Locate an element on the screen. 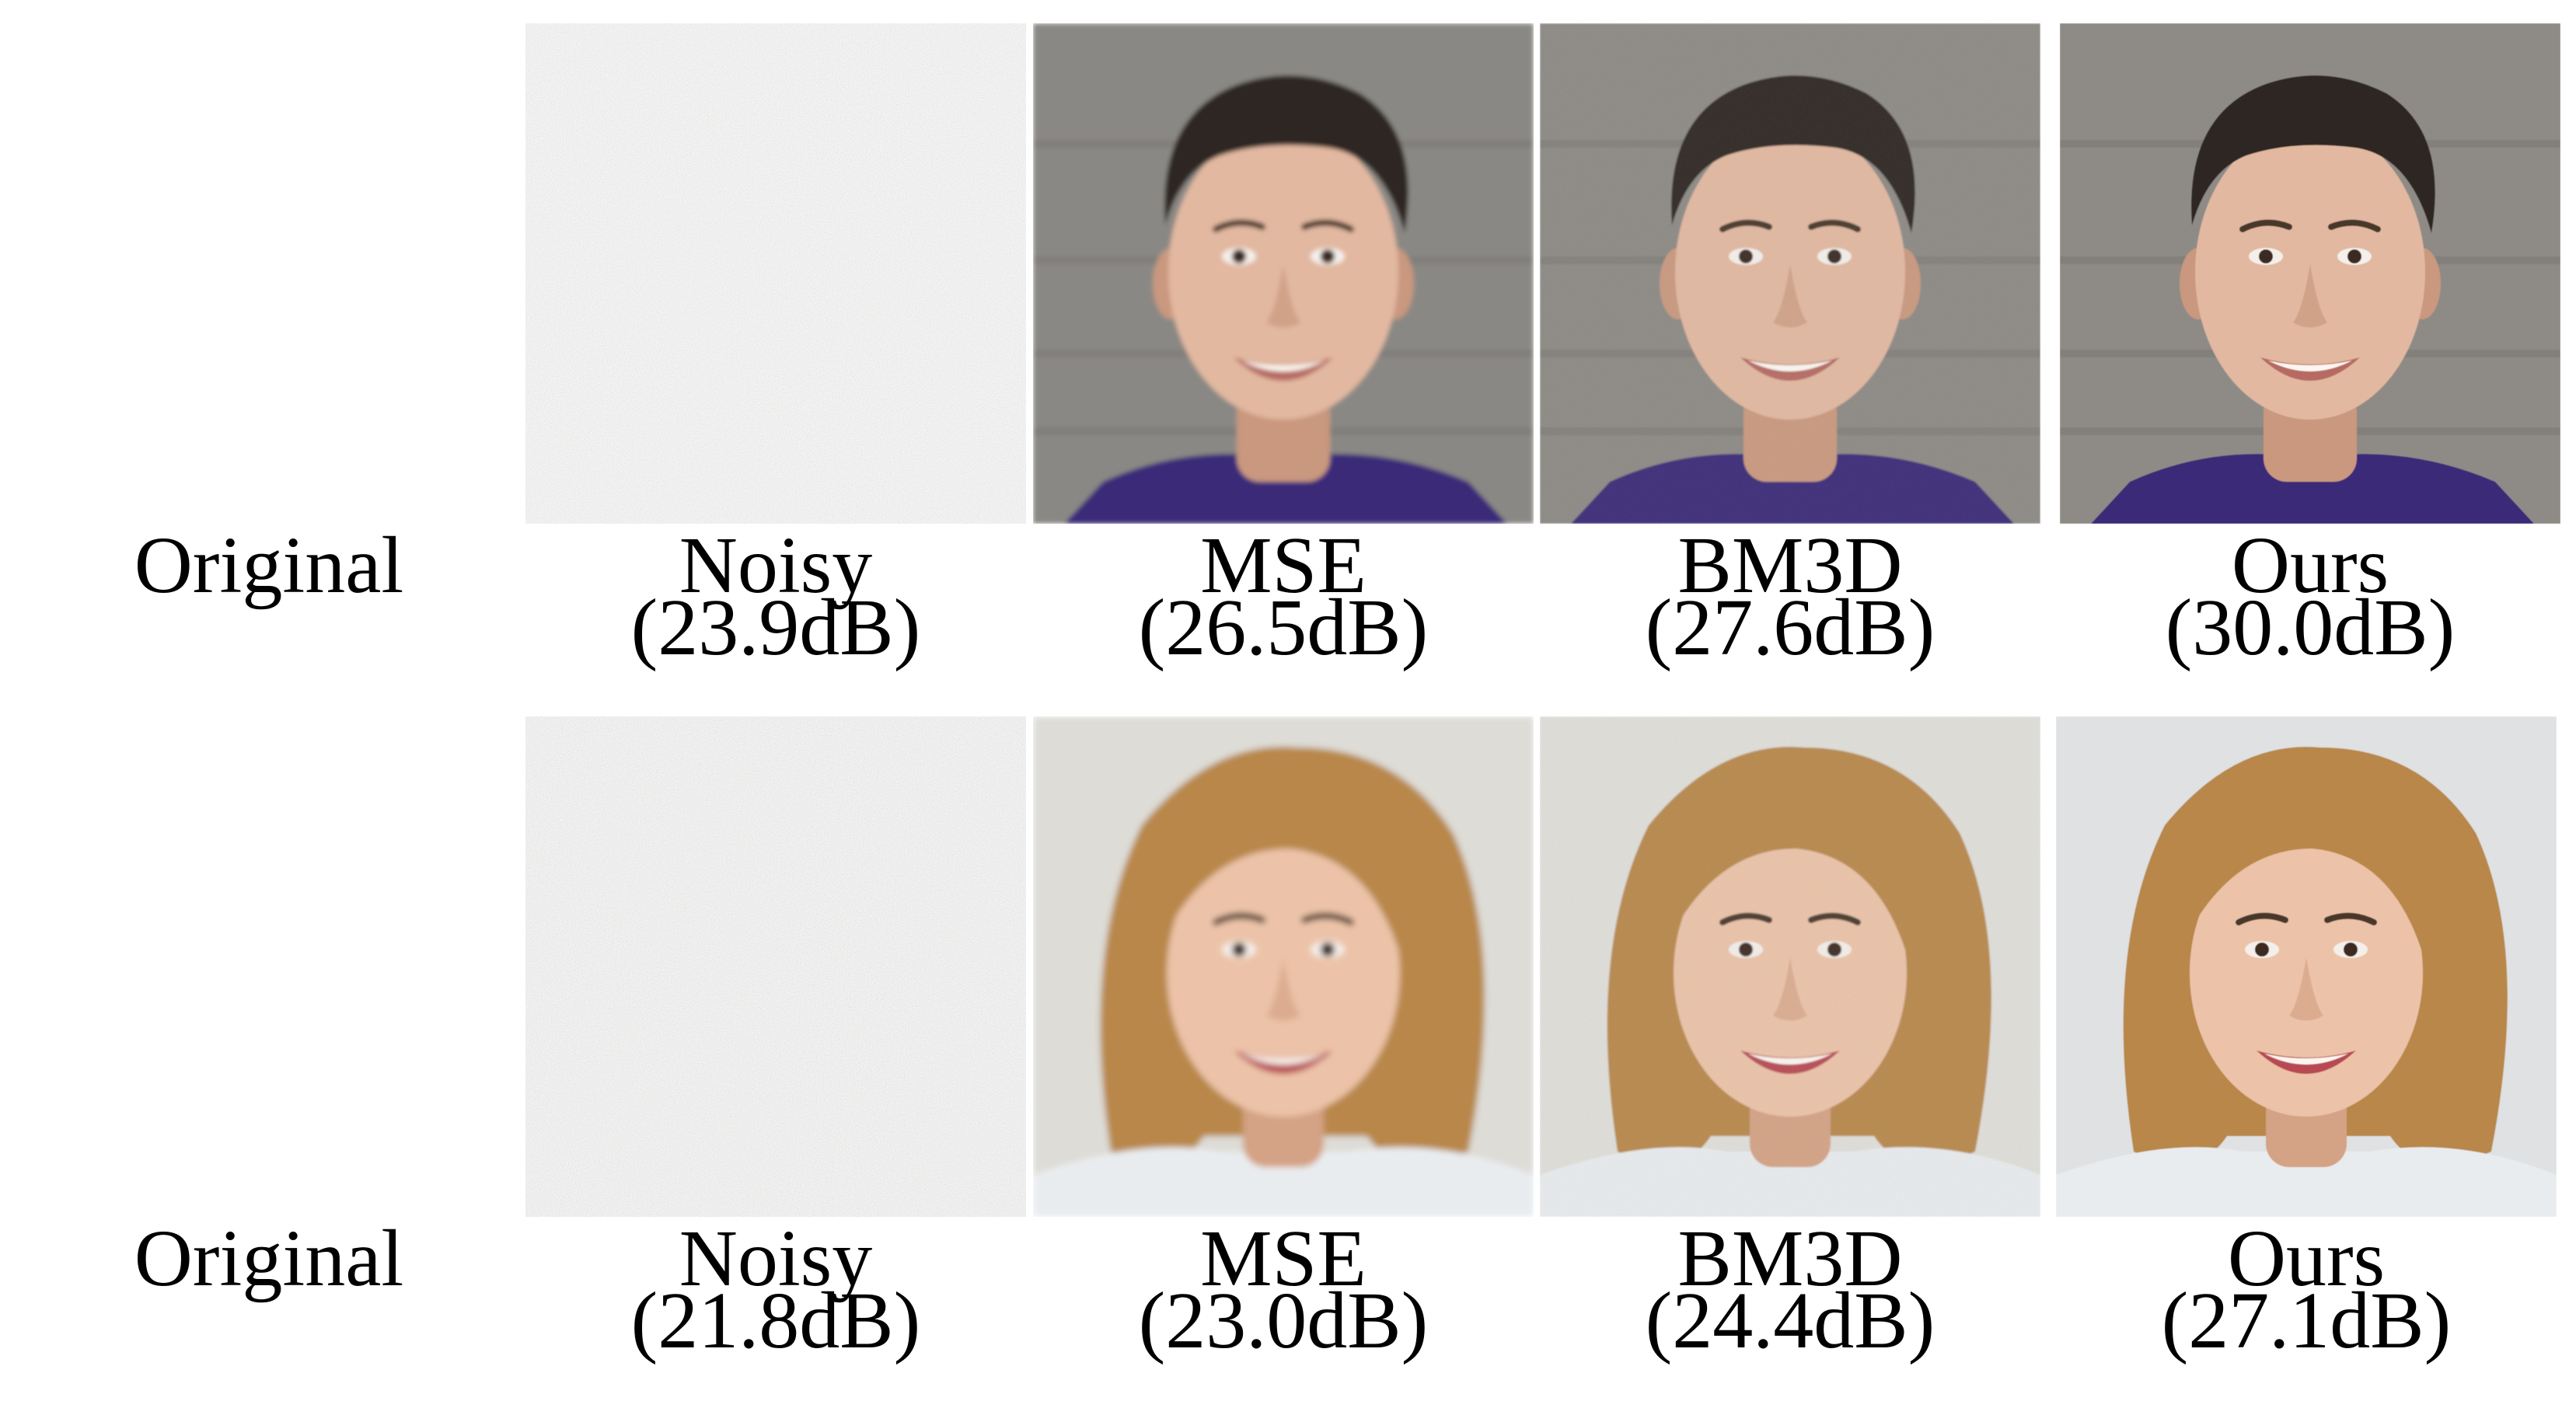 The width and height of the screenshot is (2576, 1408). caption: Noisy (21.8dB) is located at coordinates (776, 1289).